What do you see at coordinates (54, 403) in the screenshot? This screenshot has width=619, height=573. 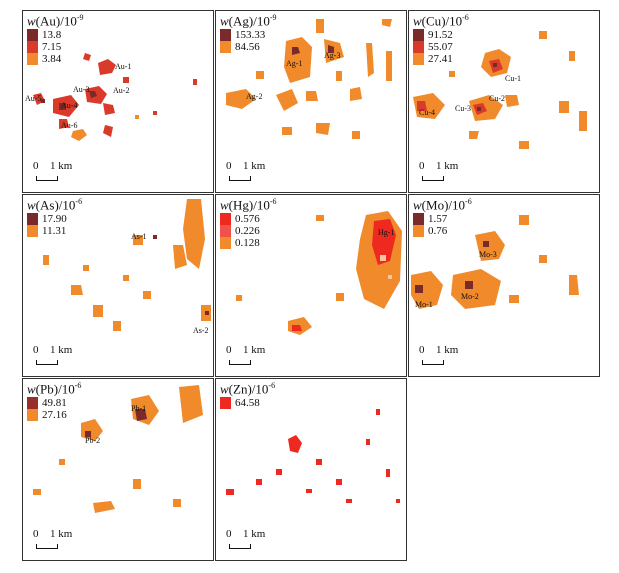 I see `legend-value: 49.81` at bounding box center [54, 403].